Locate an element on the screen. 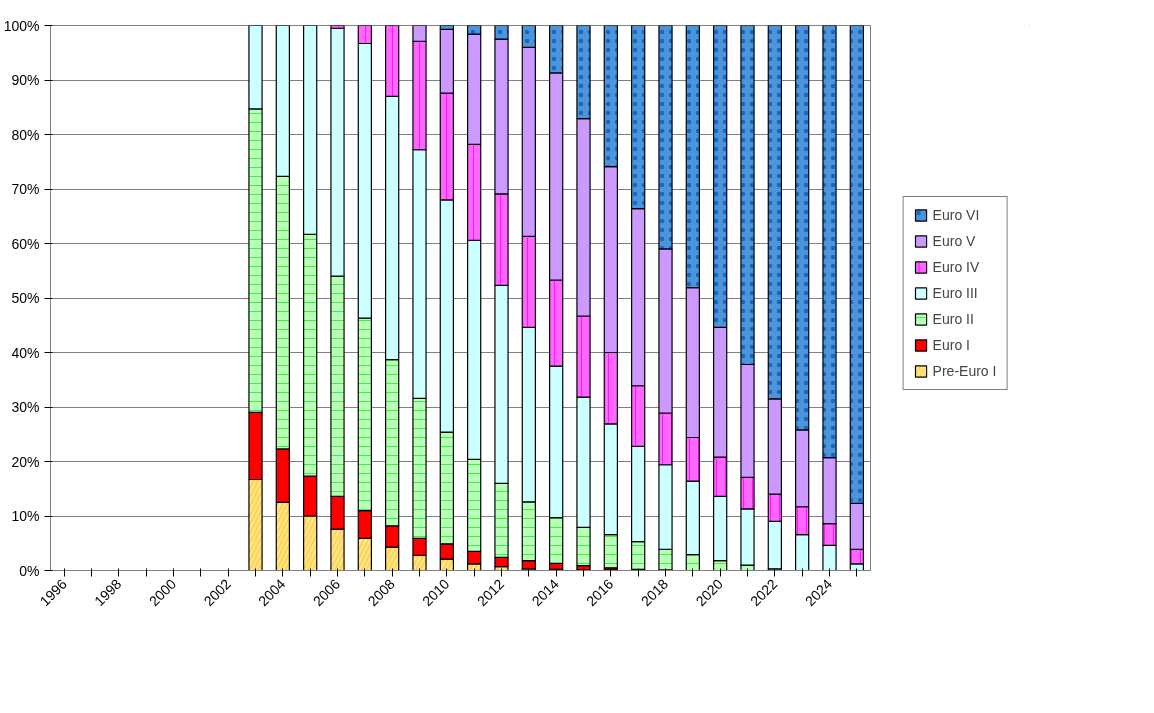 The width and height of the screenshot is (1154, 713). legend-label: Euro III is located at coordinates (955, 292).